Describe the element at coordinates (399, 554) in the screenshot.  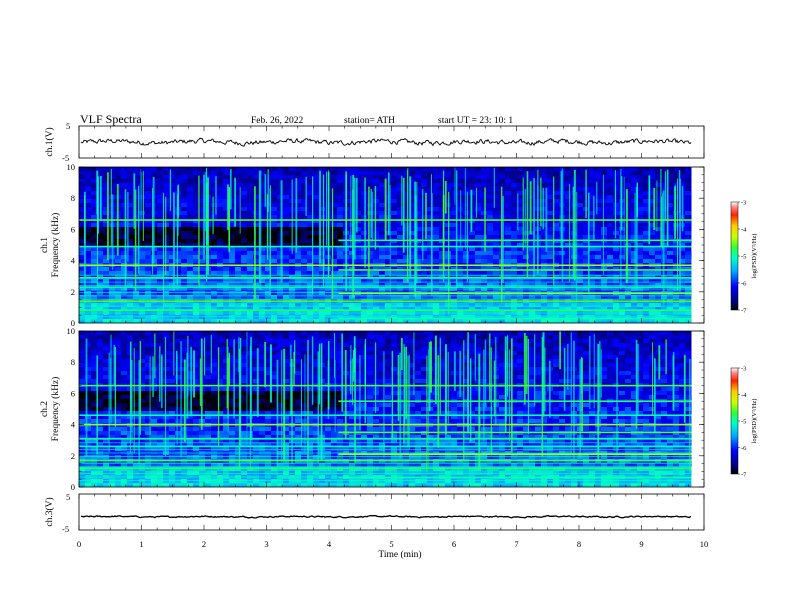
I see `x-axis-label: Time (min)` at that location.